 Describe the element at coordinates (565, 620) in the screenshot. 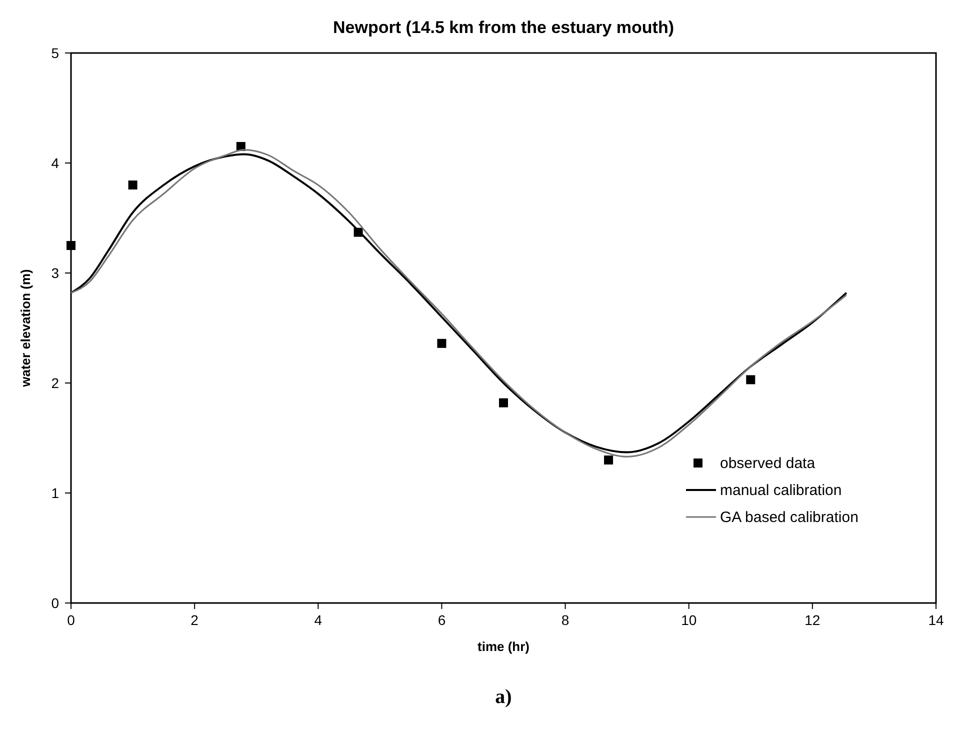

I see `x-tick-label: 8` at that location.